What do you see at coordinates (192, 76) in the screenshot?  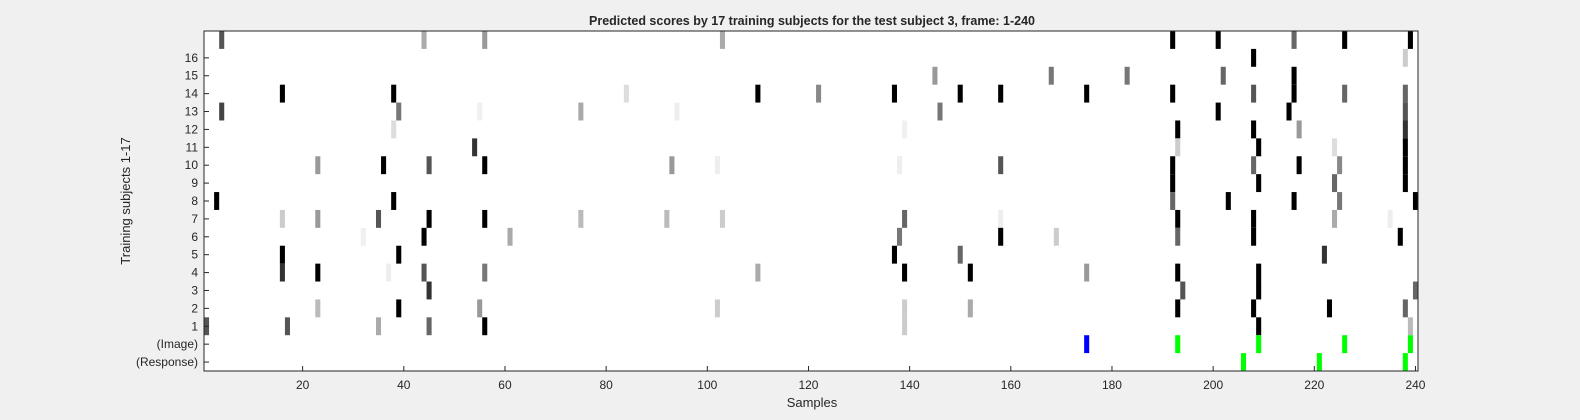 I see `y-tick-label: 15` at bounding box center [192, 76].